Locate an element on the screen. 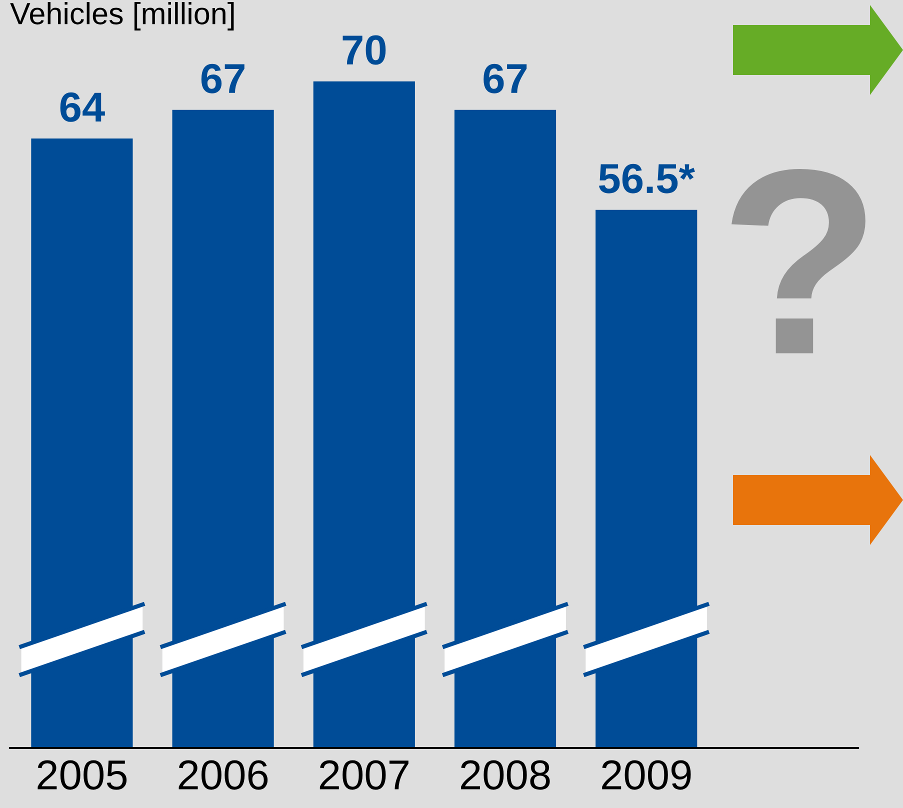  data-label: 64 is located at coordinates (82, 107).